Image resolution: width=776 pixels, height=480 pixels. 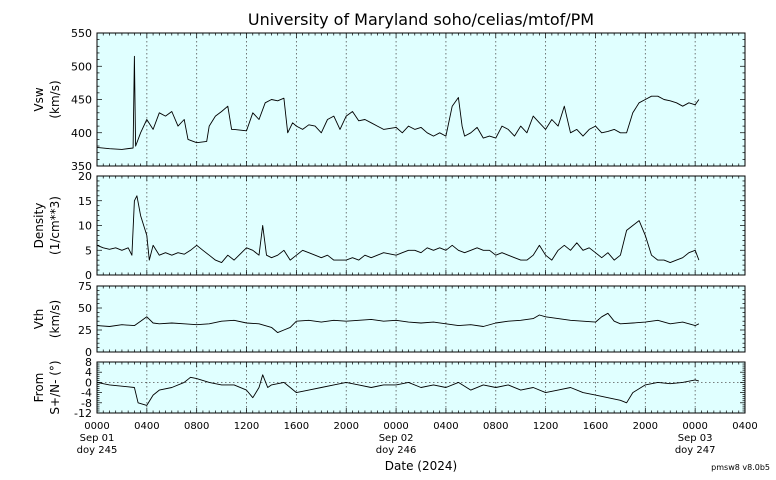 What do you see at coordinates (47, 319) in the screenshot?
I see `y-axis-label: Vth (km/s)` at bounding box center [47, 319].